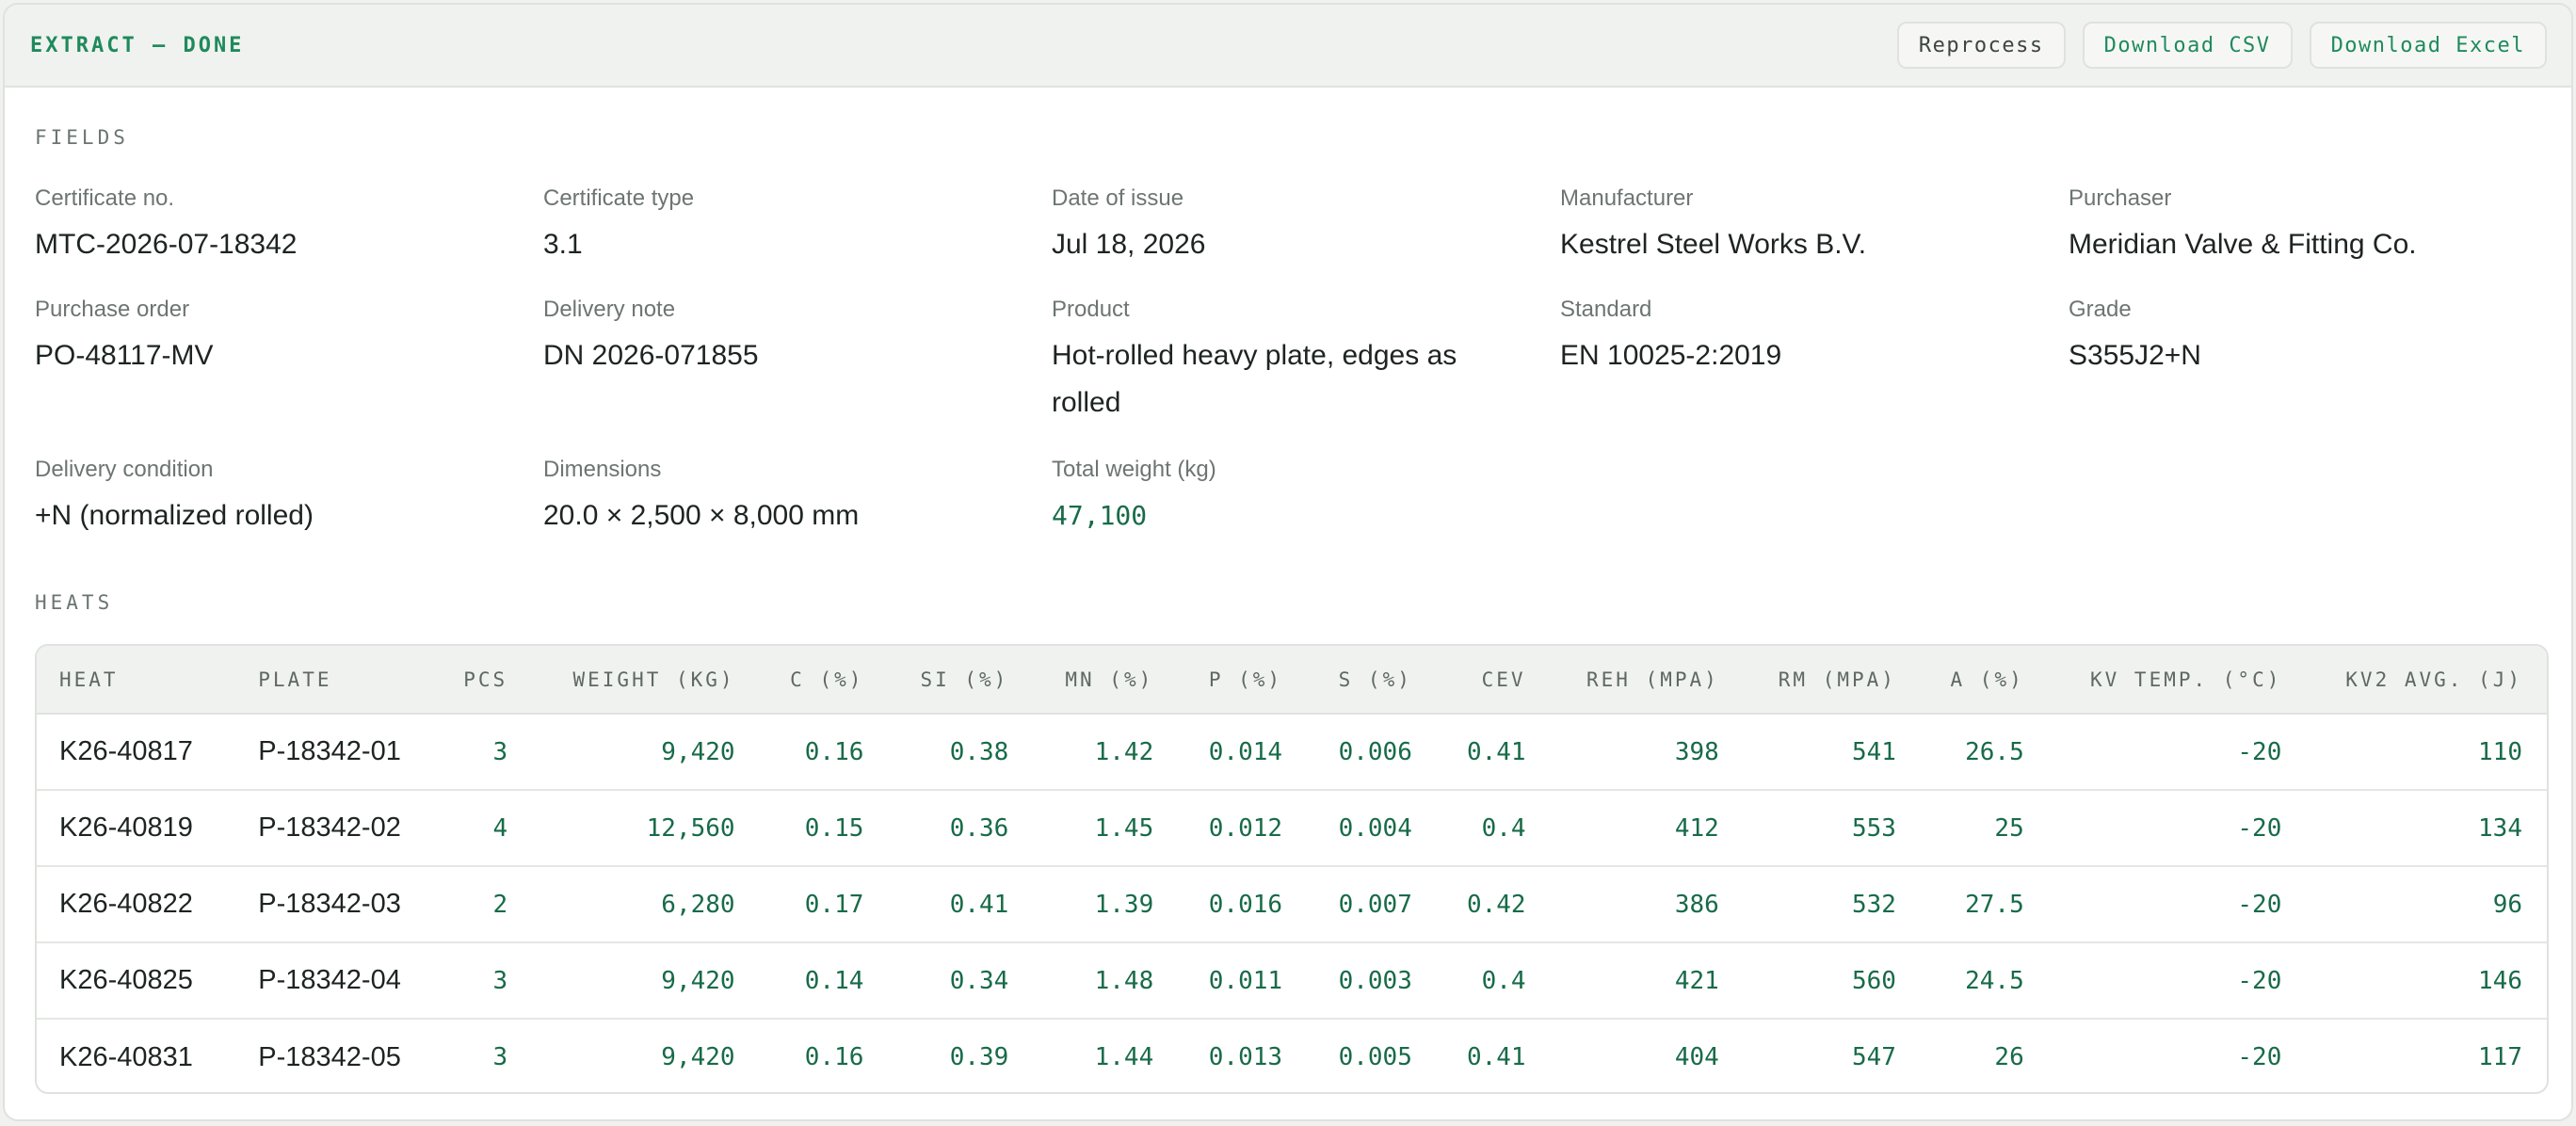 Image resolution: width=2576 pixels, height=1126 pixels. Describe the element at coordinates (1106, 904) in the screenshot. I see `table-cell: 1.39` at that location.